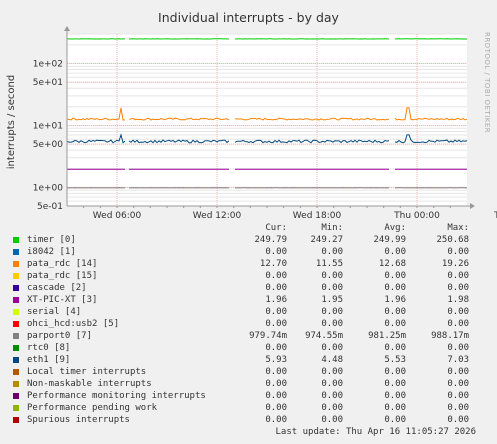 The height and width of the screenshot is (444, 497). I want to click on legend-max-value: 7.03, so click(458, 360).